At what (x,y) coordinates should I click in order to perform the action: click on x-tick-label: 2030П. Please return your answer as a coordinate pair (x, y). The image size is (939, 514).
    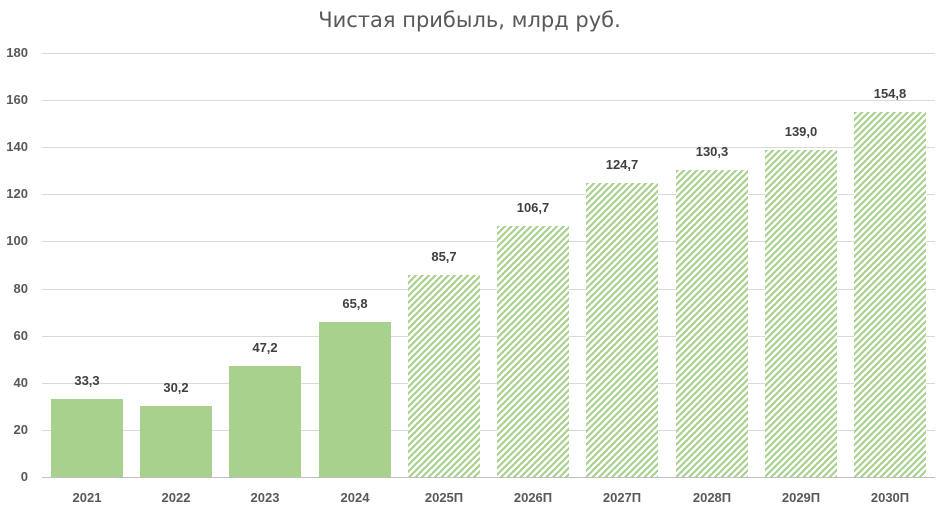
    Looking at the image, I should click on (890, 497).